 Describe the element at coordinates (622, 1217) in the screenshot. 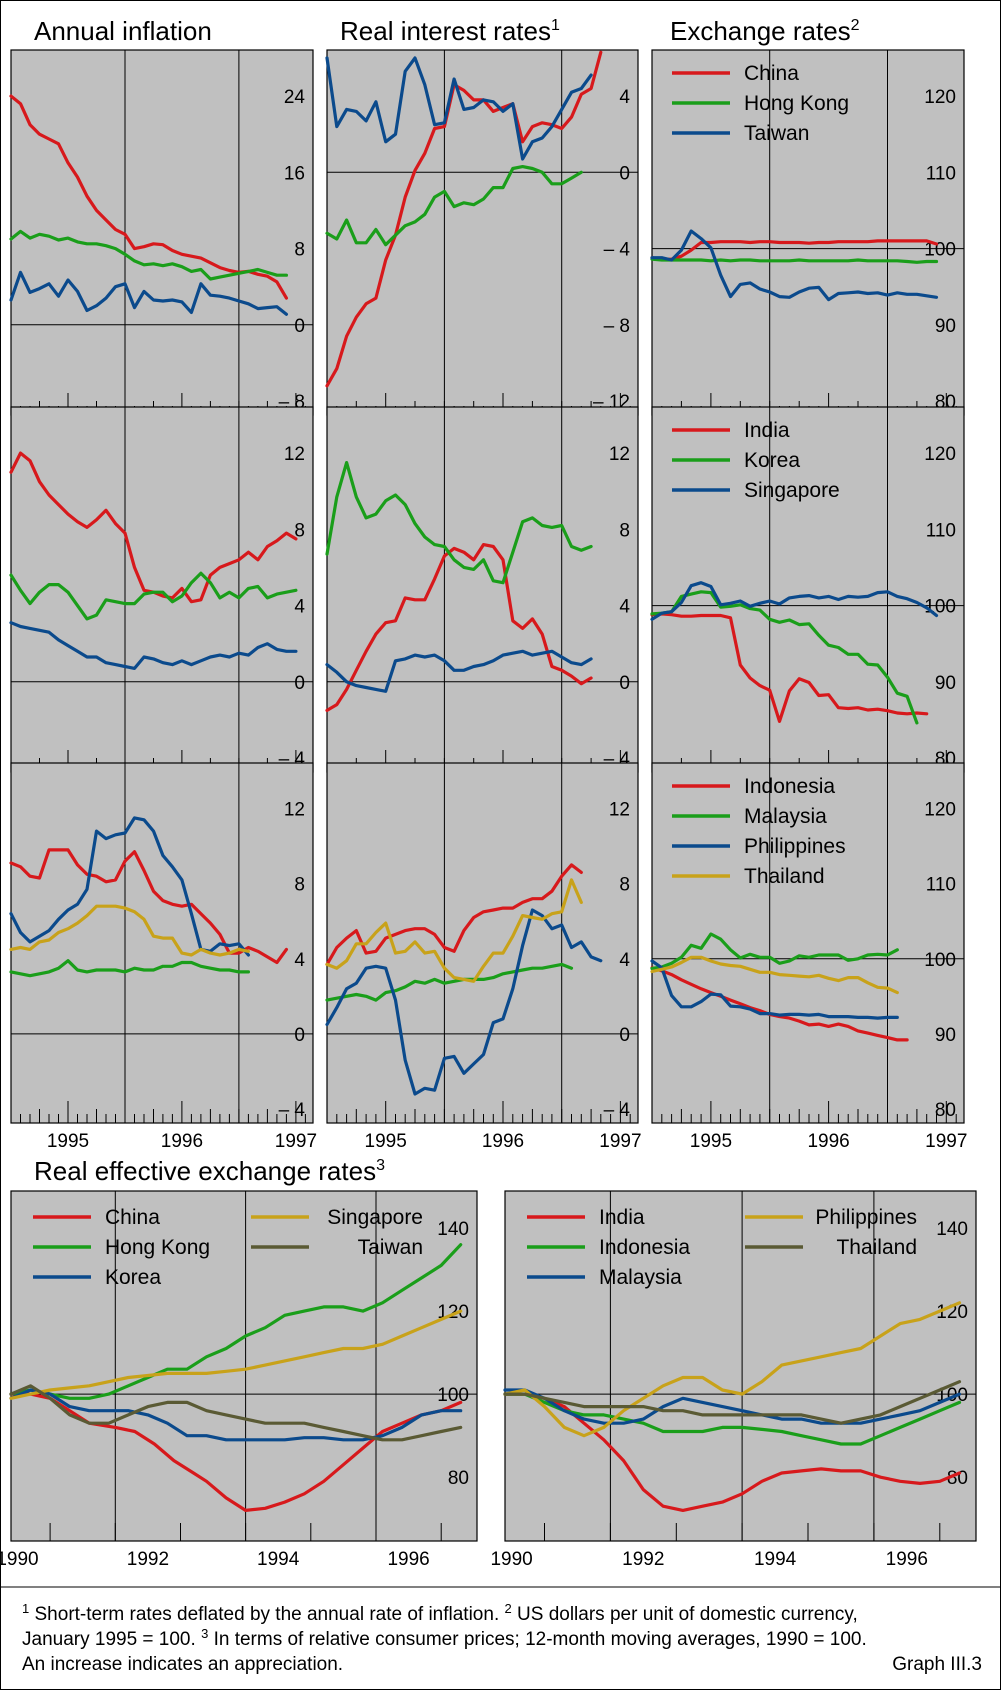

I see `legend-label-india: India` at that location.